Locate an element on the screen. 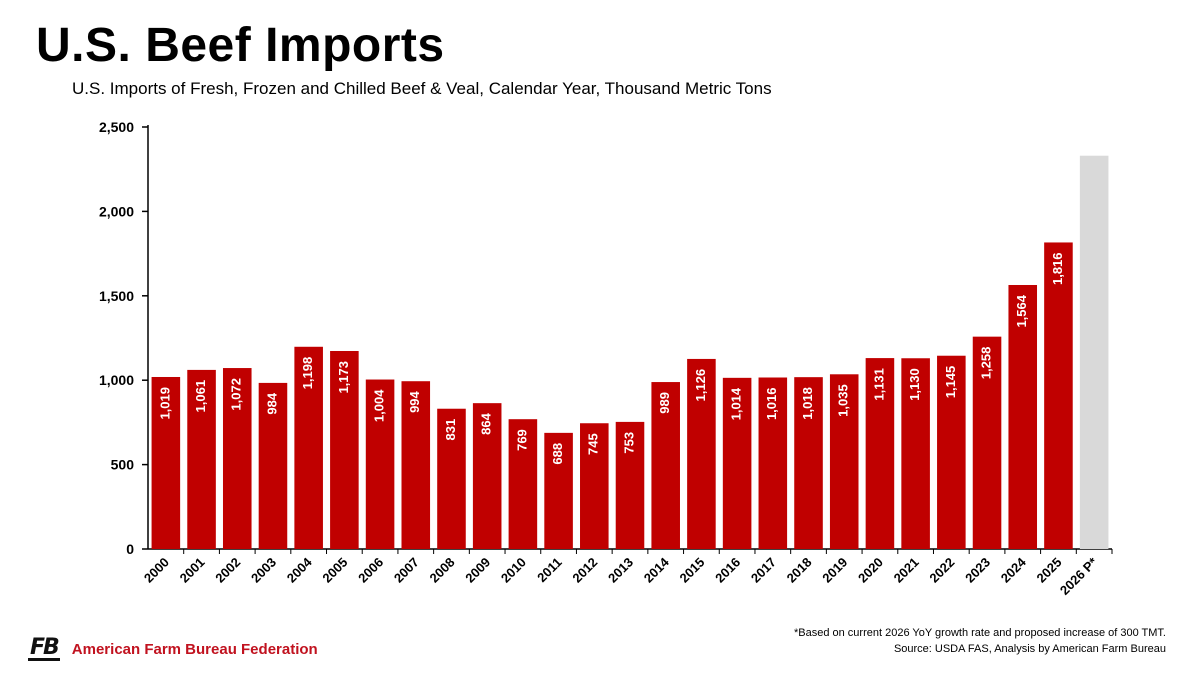 The width and height of the screenshot is (1200, 675). logo-text: American Farm Bureau Federation is located at coordinates (194, 649).